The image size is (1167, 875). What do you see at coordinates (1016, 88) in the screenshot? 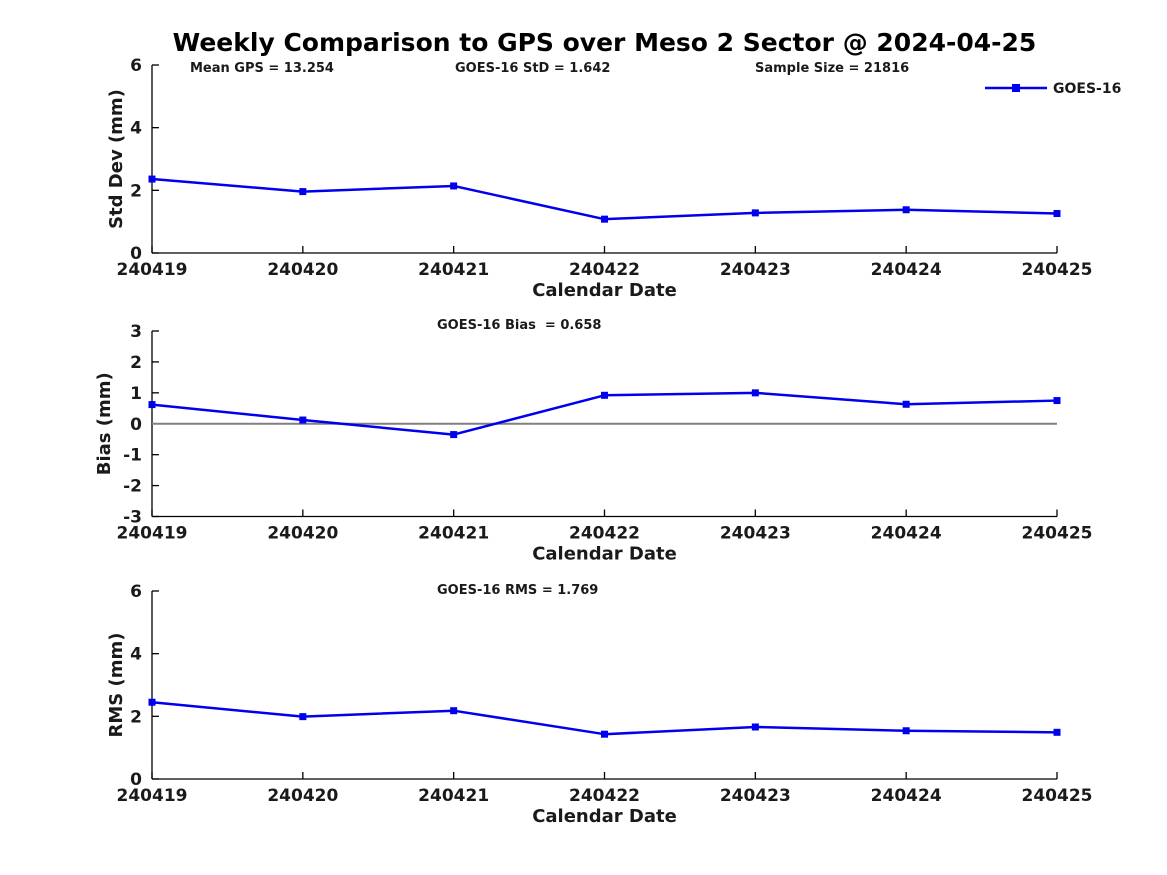
I see `legend-marker` at bounding box center [1016, 88].